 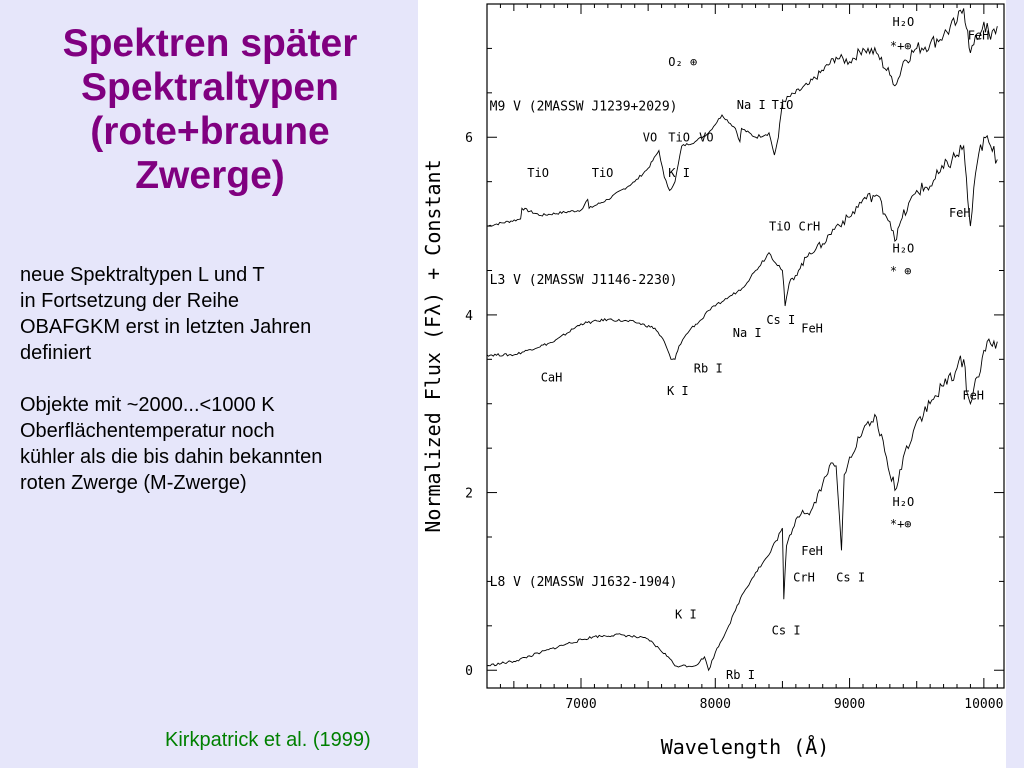 I want to click on x-tick-label: 8000, so click(x=715, y=704).